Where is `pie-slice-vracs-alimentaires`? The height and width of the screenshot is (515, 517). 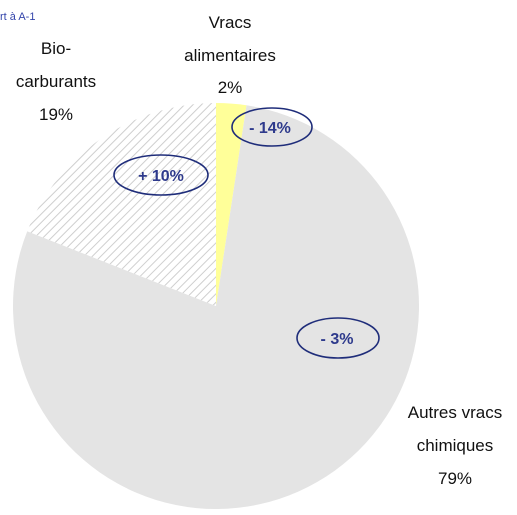 pie-slice-vracs-alimentaires is located at coordinates (231, 204).